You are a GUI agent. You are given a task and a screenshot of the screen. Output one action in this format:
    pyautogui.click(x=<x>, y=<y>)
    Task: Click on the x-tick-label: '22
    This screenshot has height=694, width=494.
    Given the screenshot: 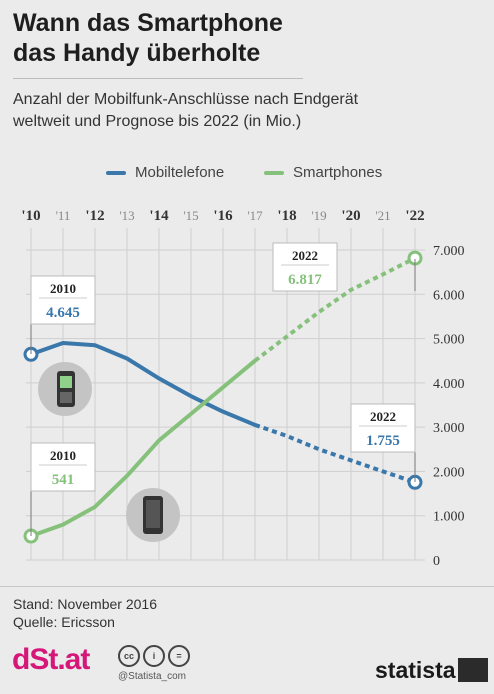 What is the action you would take?
    pyautogui.click(x=414, y=216)
    